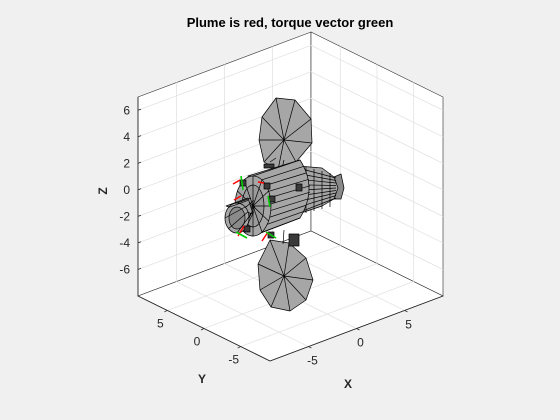 The image size is (560, 420). Describe the element at coordinates (160, 323) in the screenshot. I see `y-tick-label: 5` at that location.